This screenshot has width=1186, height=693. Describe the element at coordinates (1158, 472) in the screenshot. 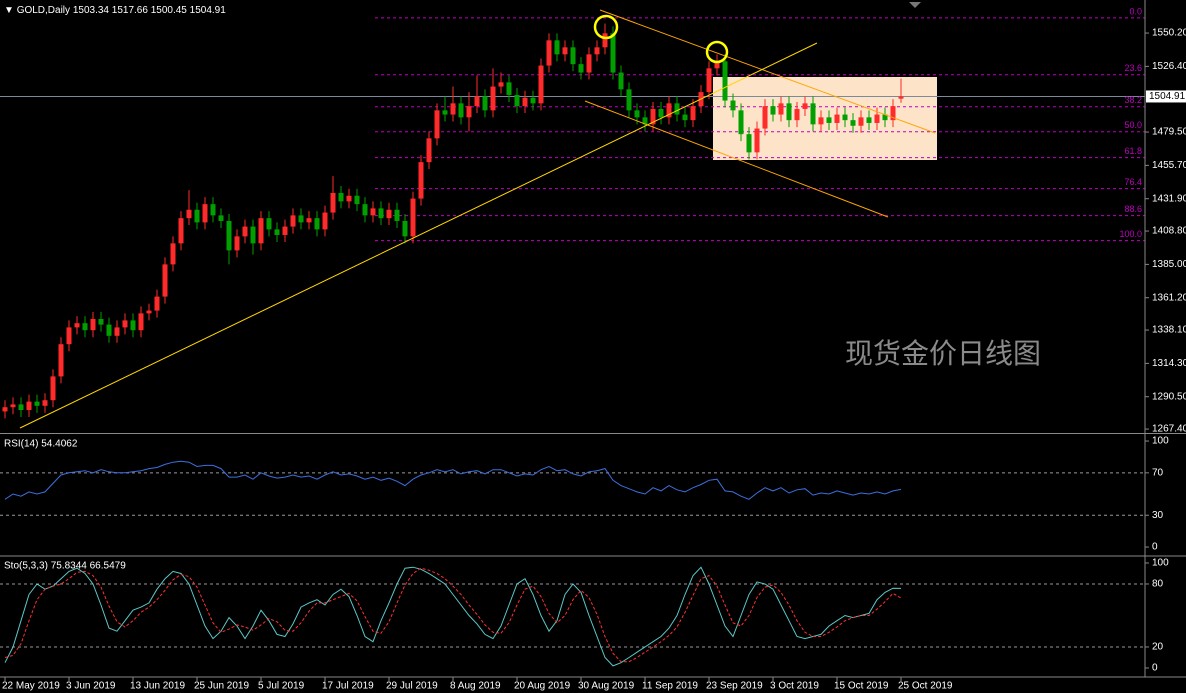

I see `y-tick-label: 70` at that location.